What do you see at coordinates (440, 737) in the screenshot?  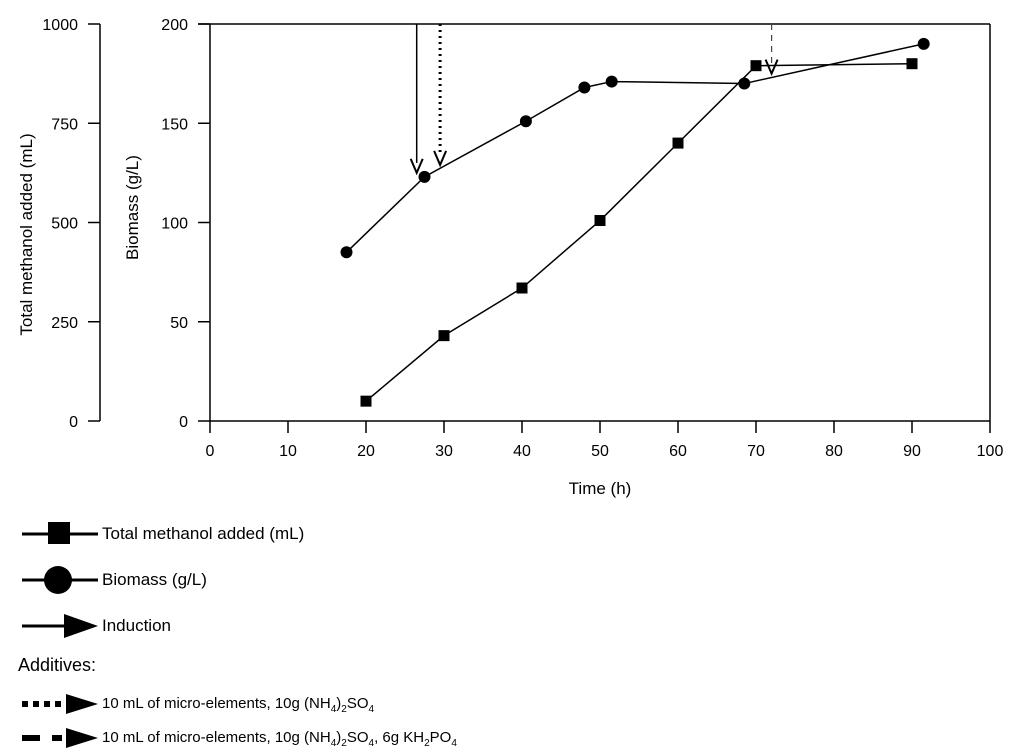 I see `additive-2-mid4: PO` at bounding box center [440, 737].